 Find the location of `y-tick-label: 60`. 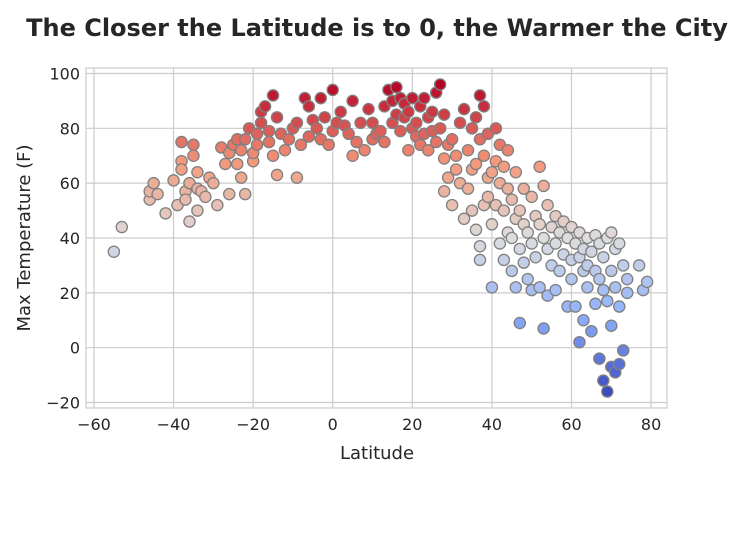

y-tick-label: 60 is located at coordinates (70, 183).